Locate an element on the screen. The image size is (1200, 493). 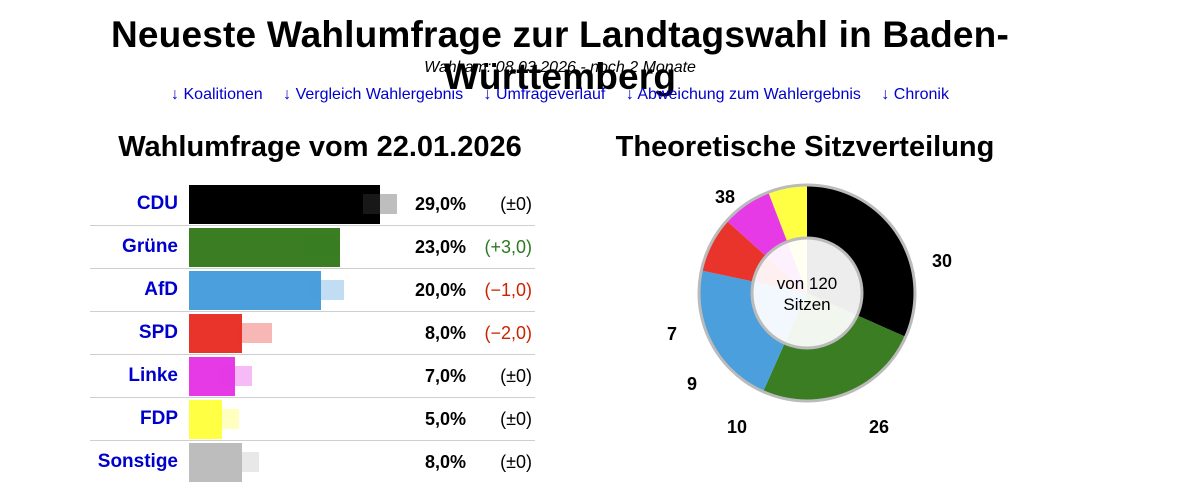
seat-donut-chart: 38 30 26 10 9 7 von 120 Sitzen is located at coordinates (809, 310).